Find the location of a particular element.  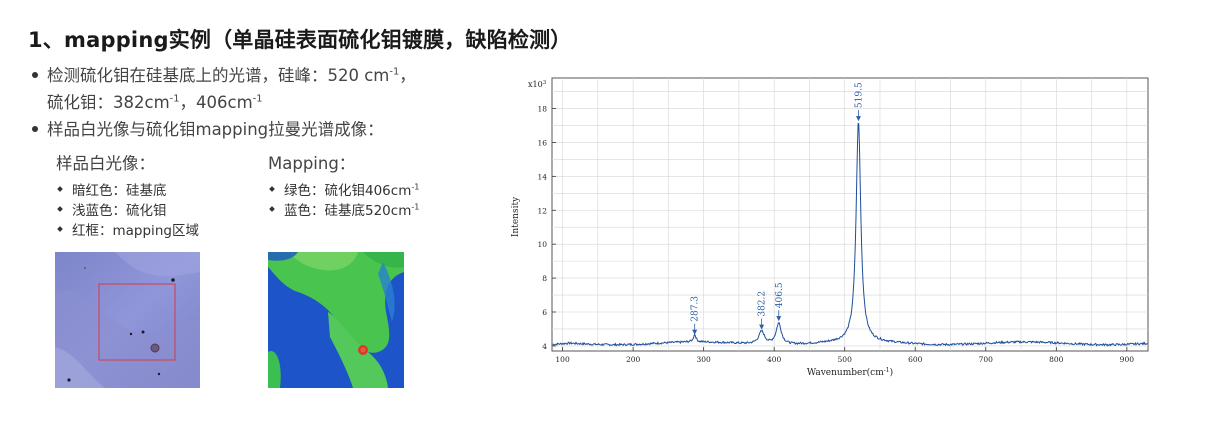

x-tick-label: 100 is located at coordinates (562, 359).